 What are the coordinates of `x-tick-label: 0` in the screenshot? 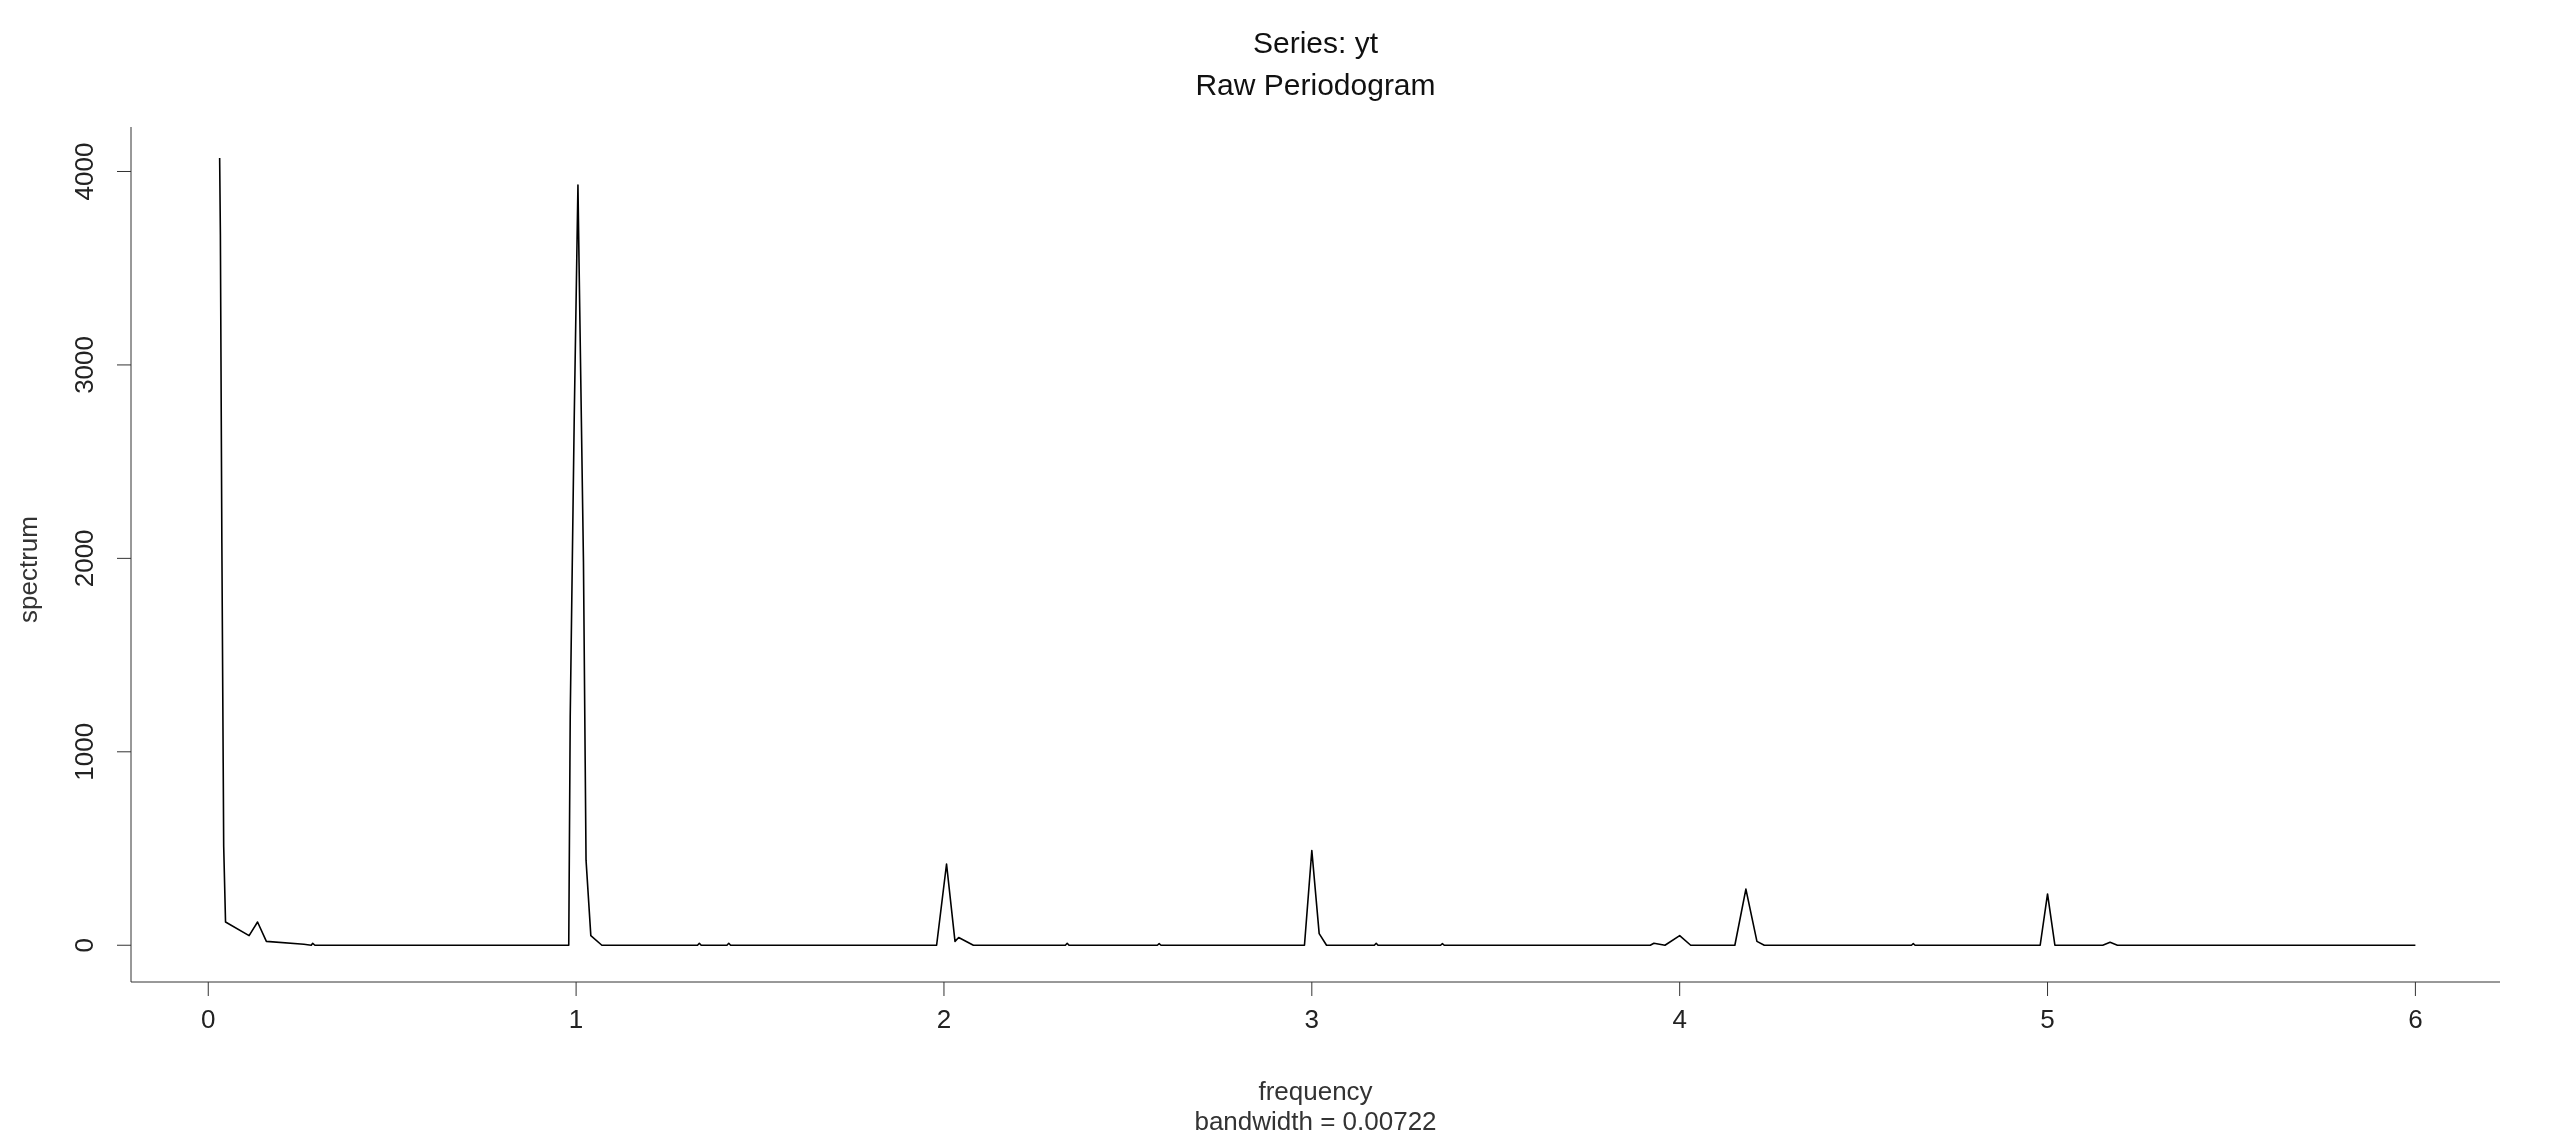 It's located at (208, 1019).